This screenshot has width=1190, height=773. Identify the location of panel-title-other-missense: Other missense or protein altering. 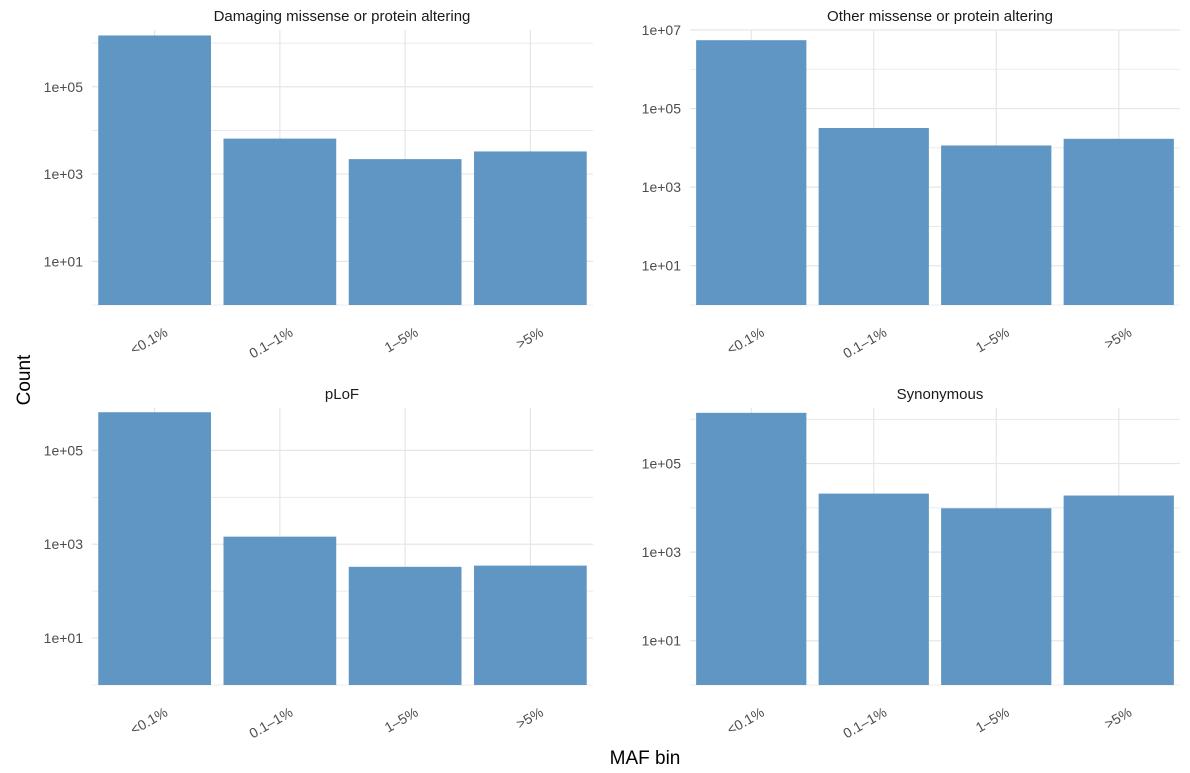
(940, 16).